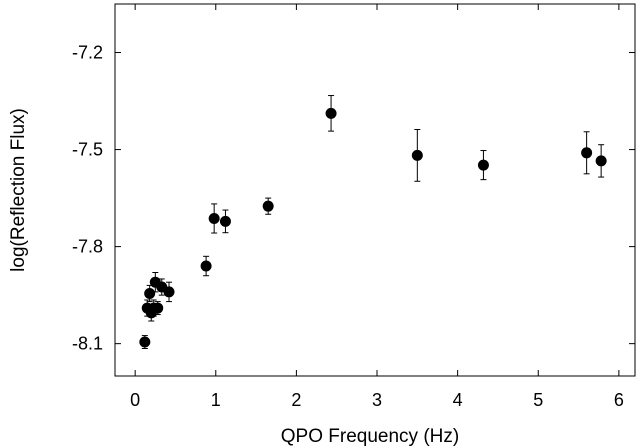  What do you see at coordinates (458, 400) in the screenshot?
I see `x-tick-label: 4` at bounding box center [458, 400].